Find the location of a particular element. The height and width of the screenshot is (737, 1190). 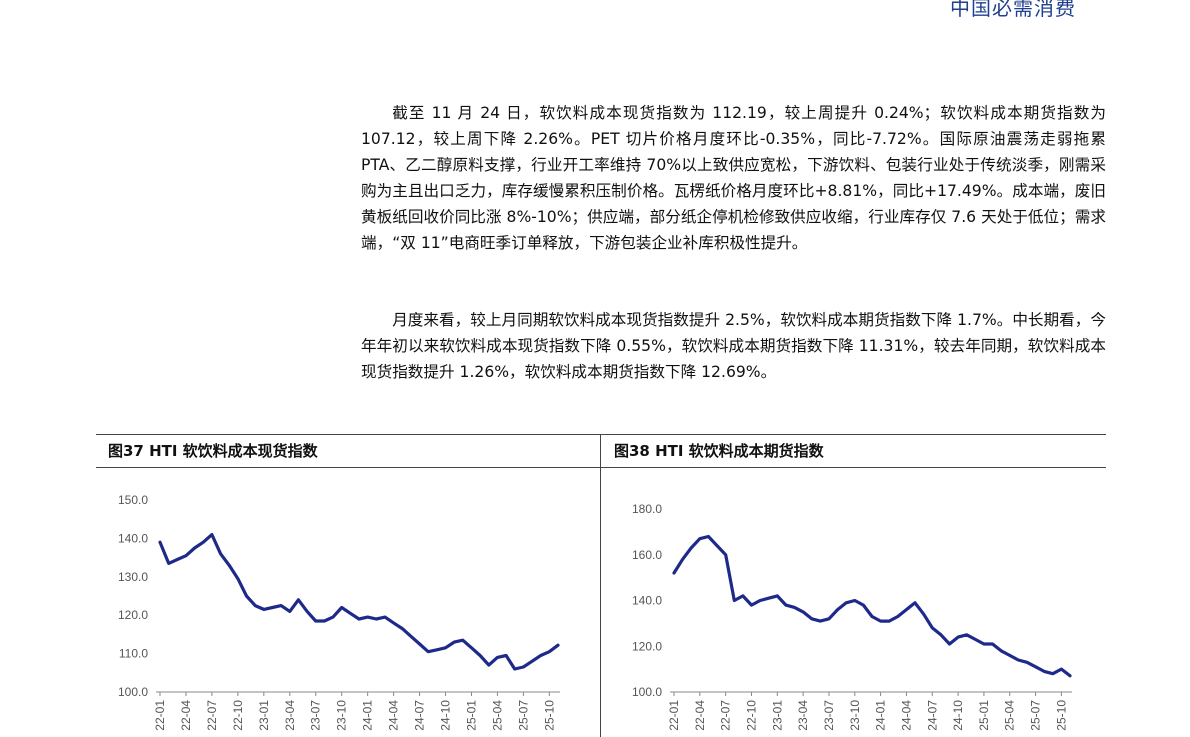

title-rule is located at coordinates (601, 467).